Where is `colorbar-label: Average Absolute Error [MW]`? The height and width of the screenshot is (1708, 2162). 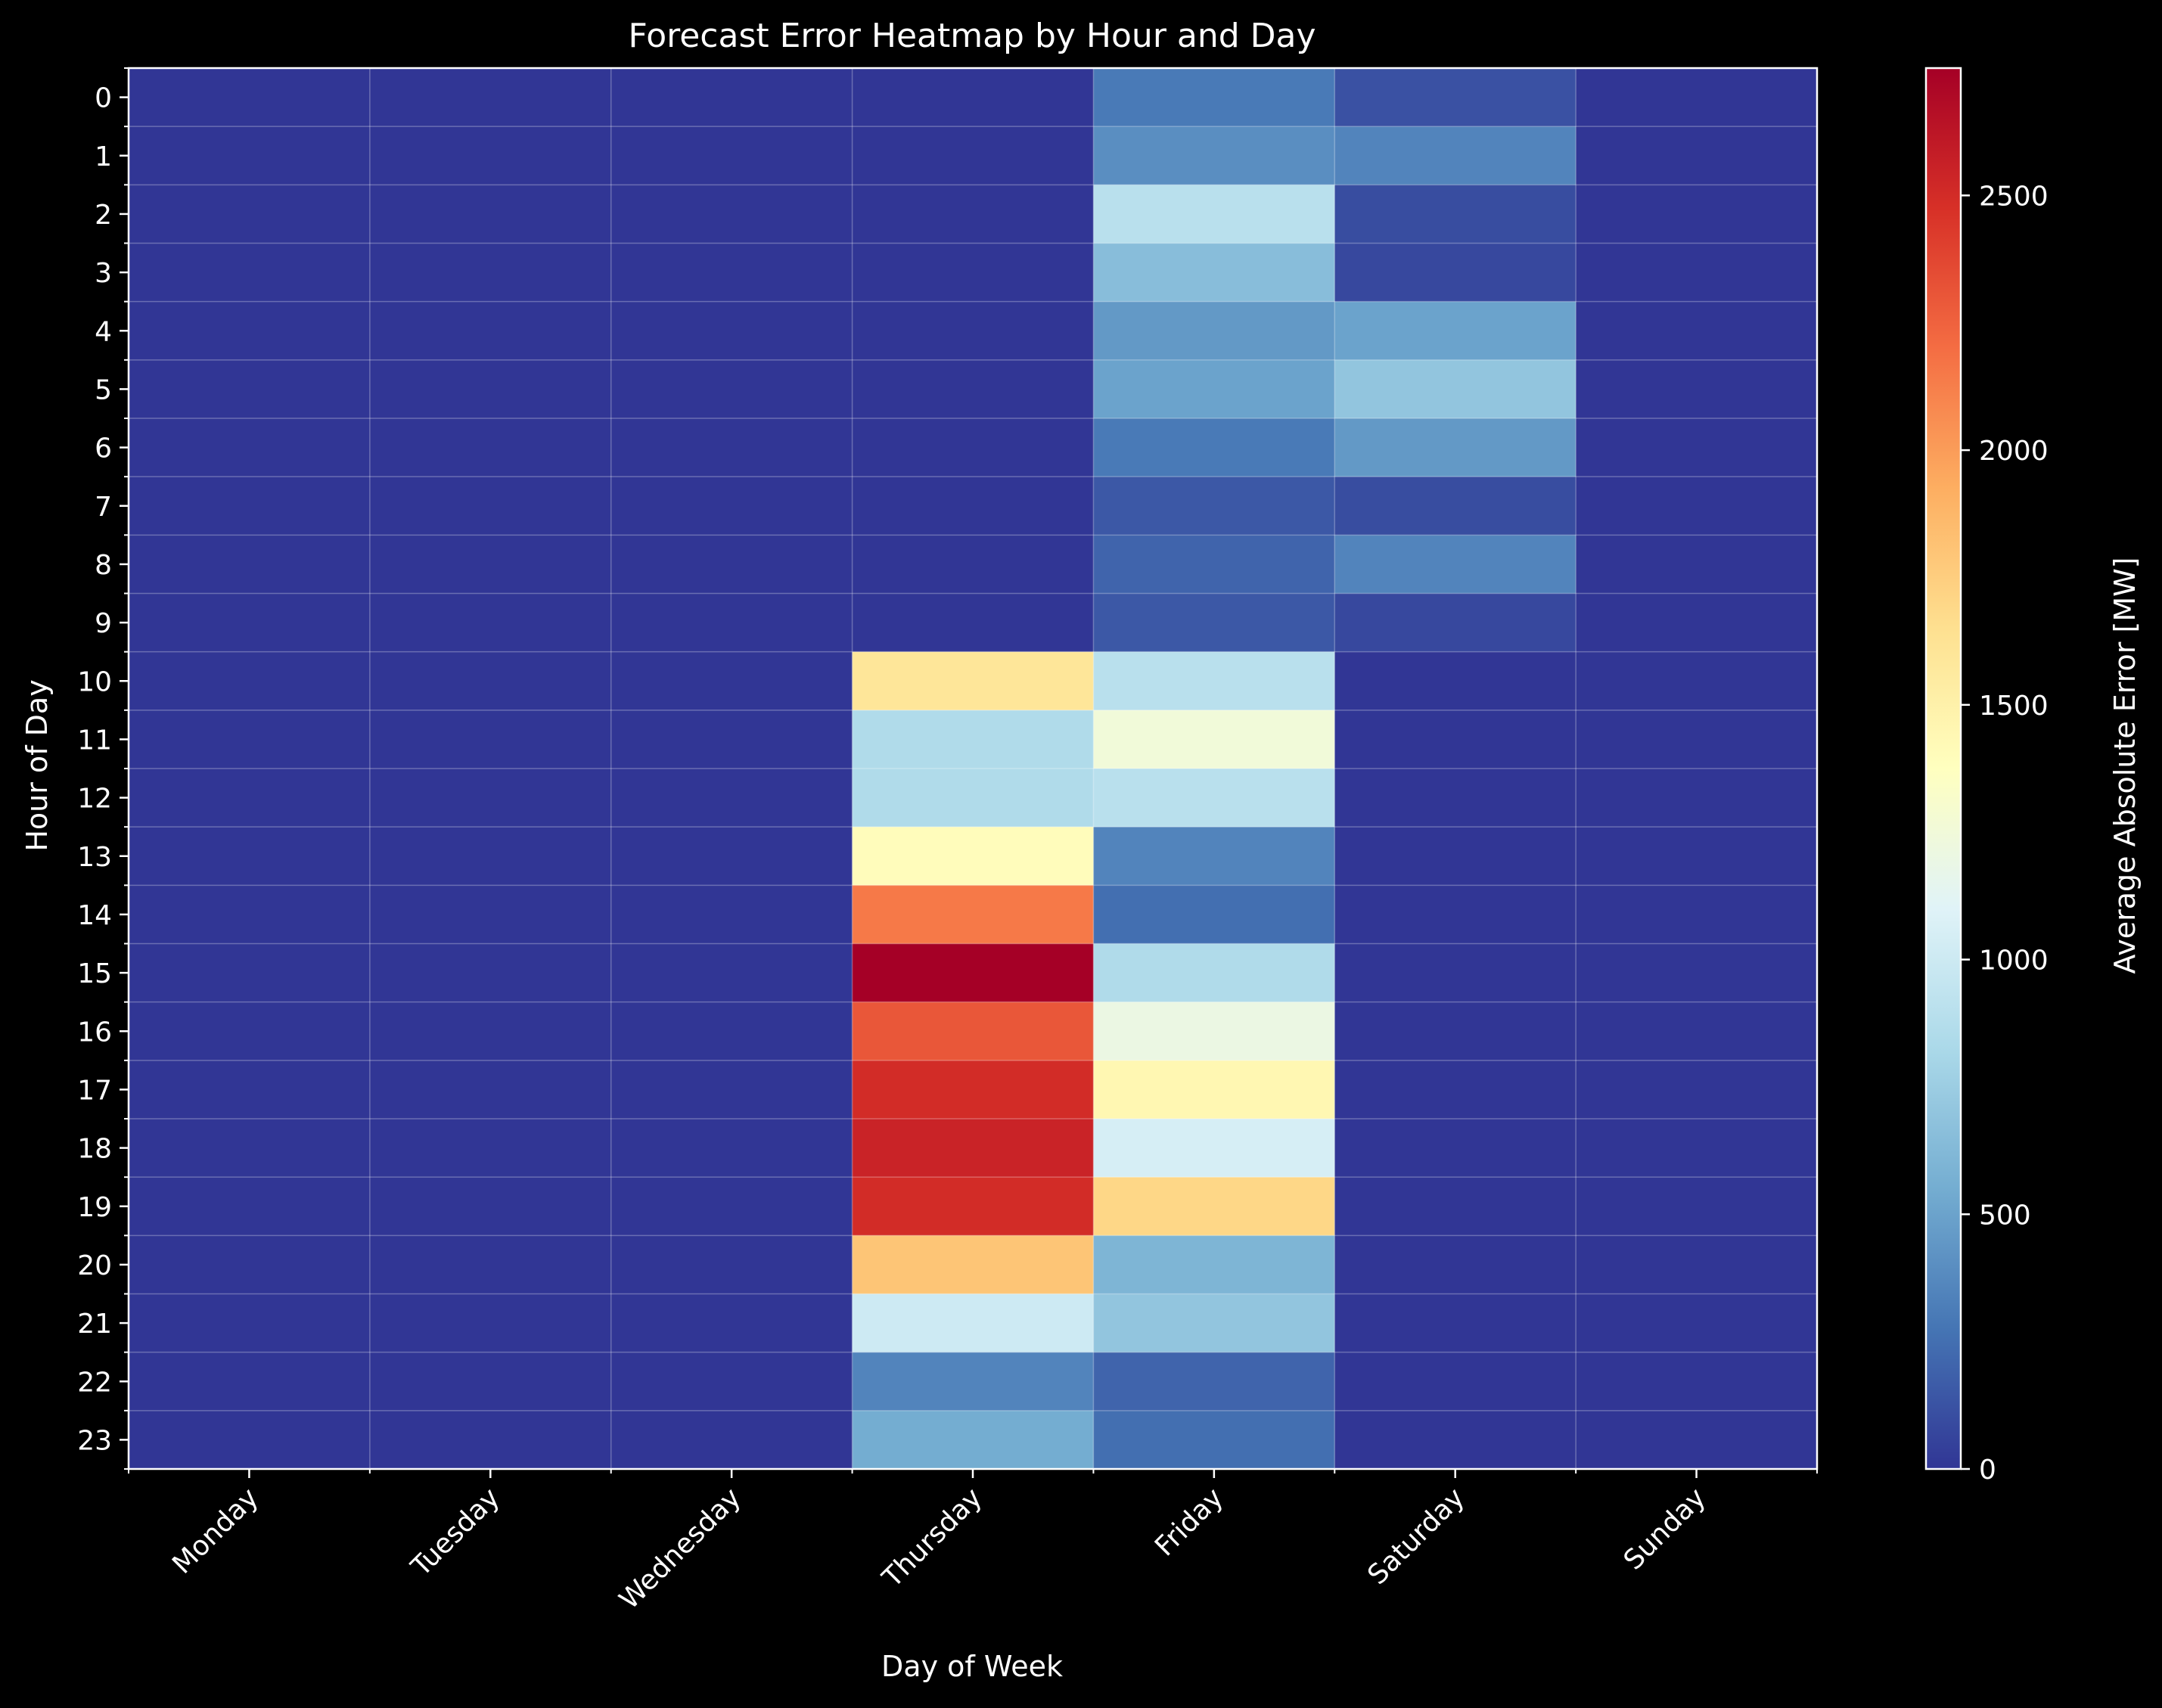
colorbar-label: Average Absolute Error [MW] is located at coordinates (2125, 766).